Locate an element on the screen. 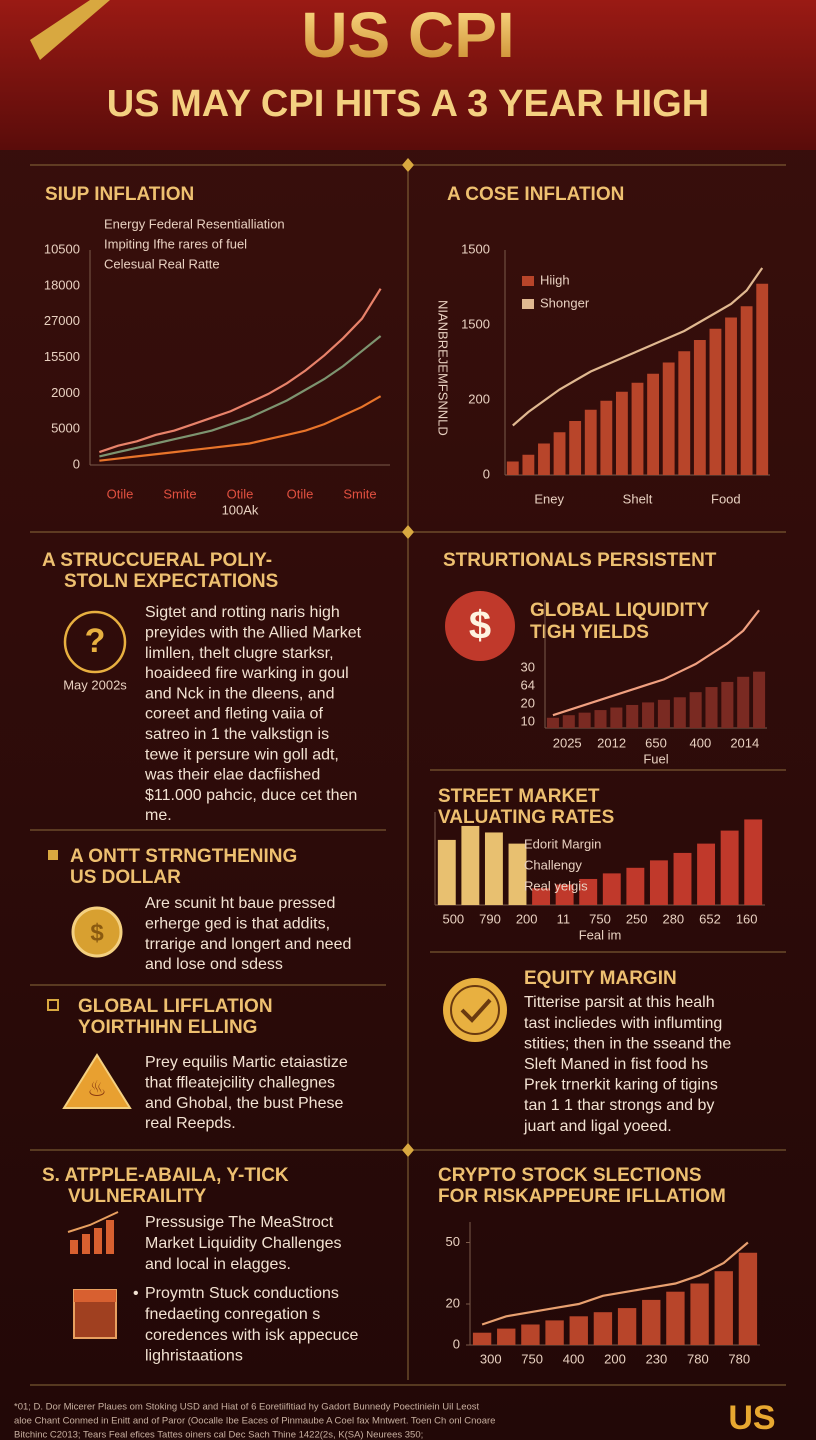 The width and height of the screenshot is (816, 1440). x-tick-label: 11 is located at coordinates (564, 918).